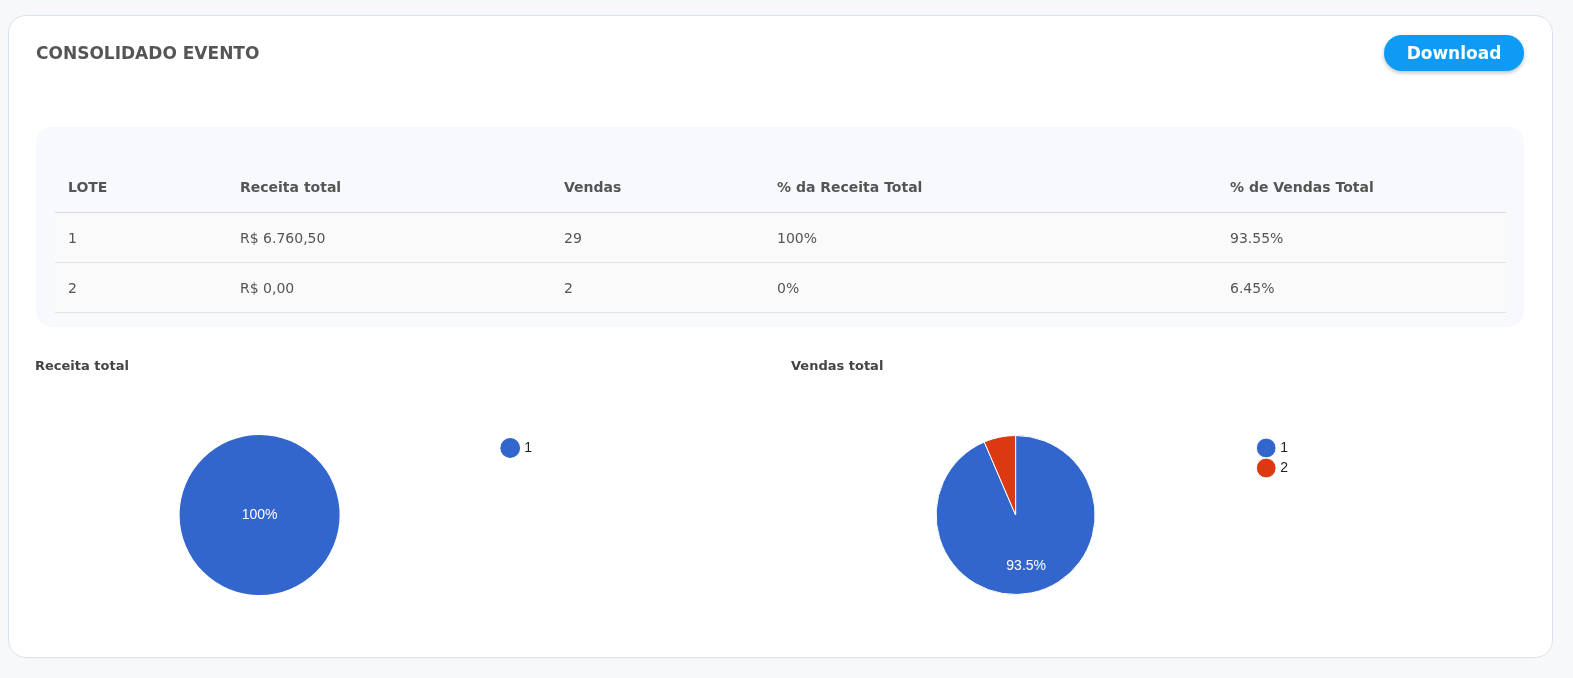  What do you see at coordinates (1284, 466) in the screenshot?
I see `legend-label: 2` at bounding box center [1284, 466].